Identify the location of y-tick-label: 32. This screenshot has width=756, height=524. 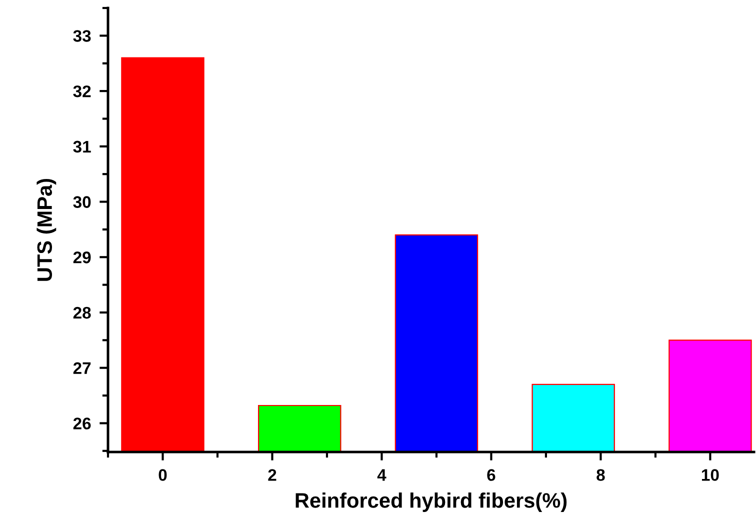
(82, 91).